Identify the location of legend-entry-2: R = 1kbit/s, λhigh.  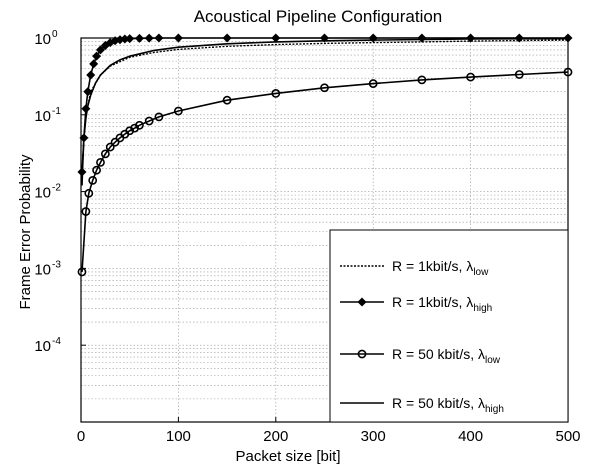
(416, 304).